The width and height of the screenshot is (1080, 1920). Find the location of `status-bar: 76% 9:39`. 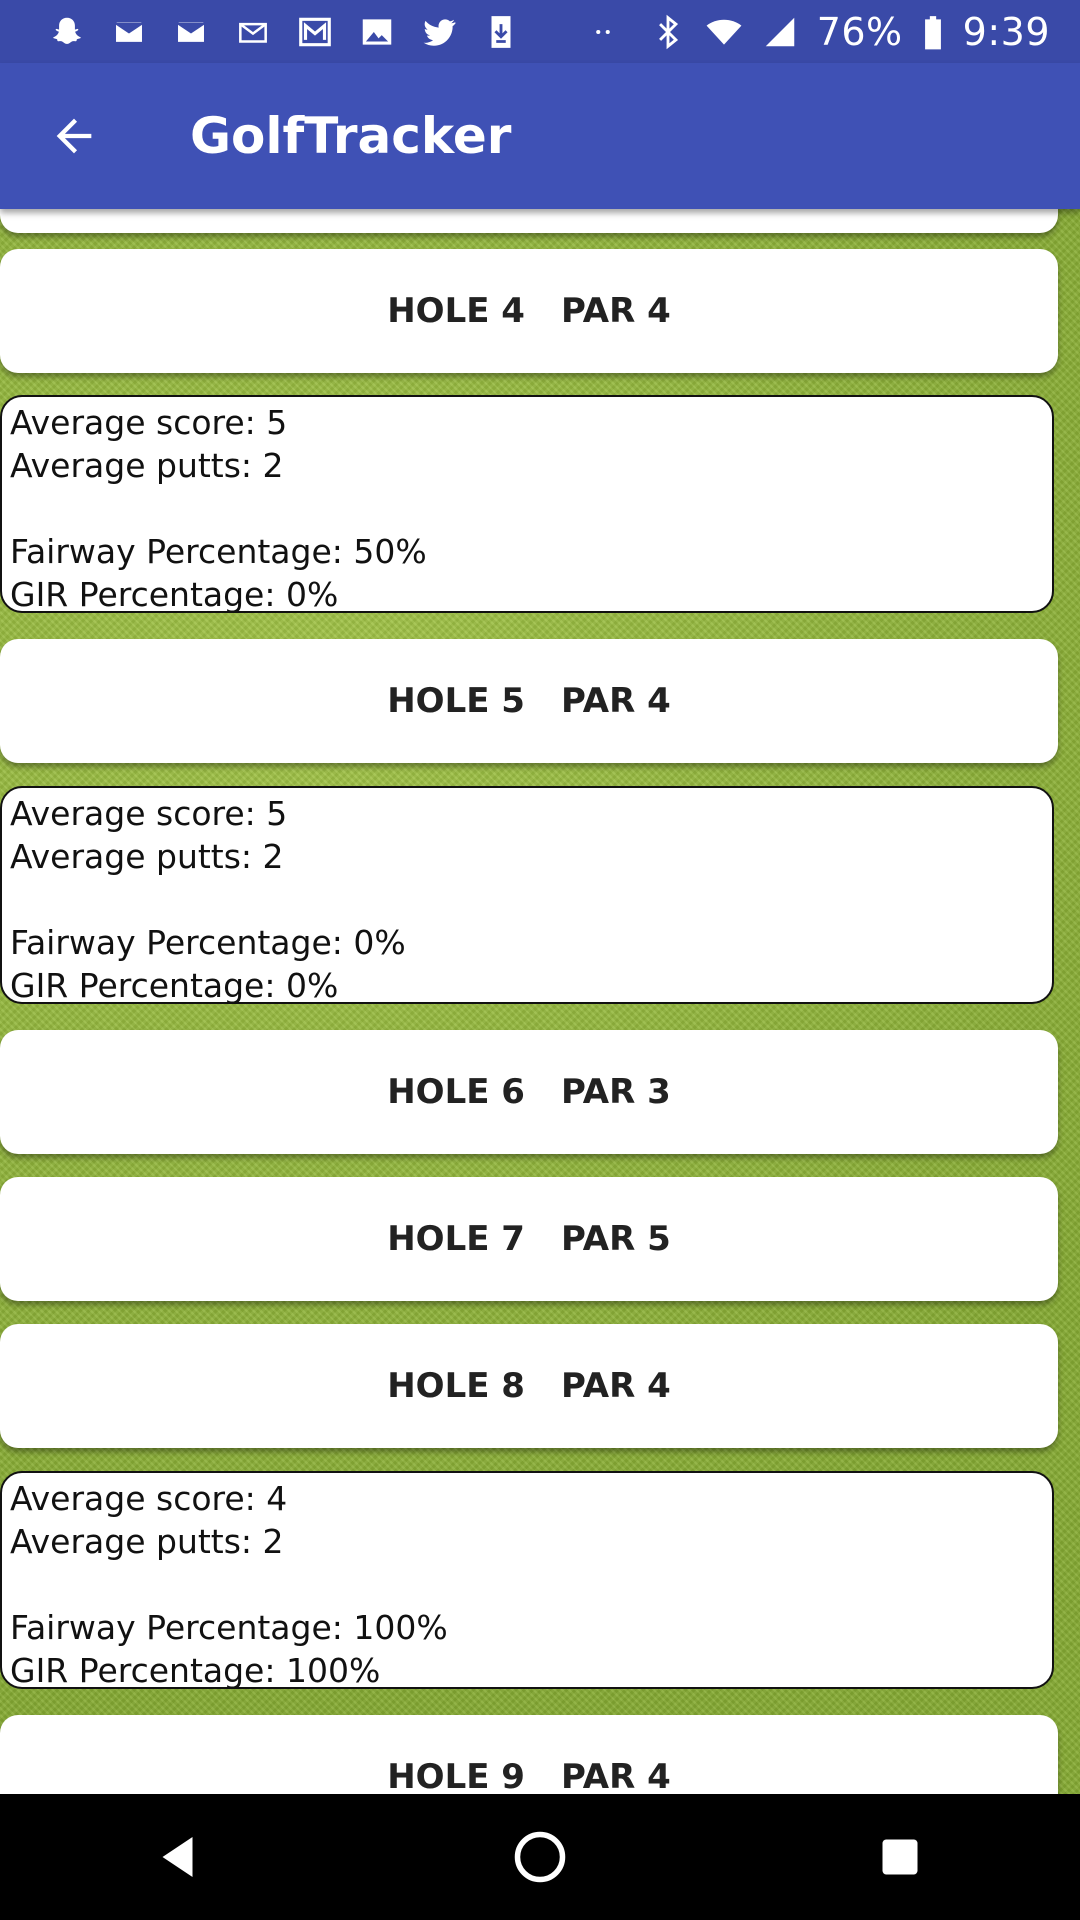

status-bar: 76% 9:39 is located at coordinates (540, 31).